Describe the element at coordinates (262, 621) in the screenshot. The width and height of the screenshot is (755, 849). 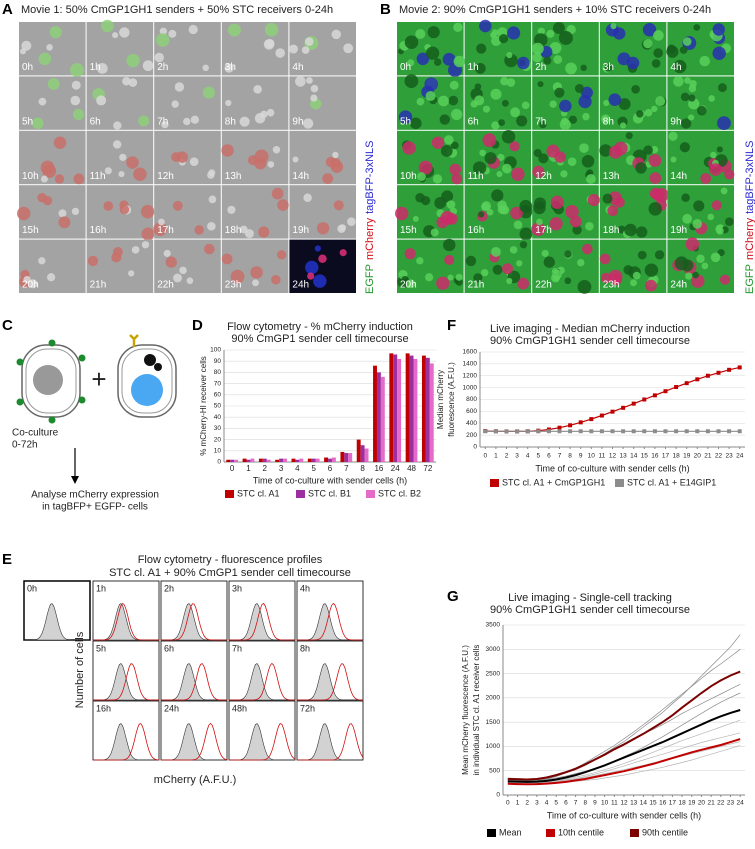
I see `sample-histogram` at that location.